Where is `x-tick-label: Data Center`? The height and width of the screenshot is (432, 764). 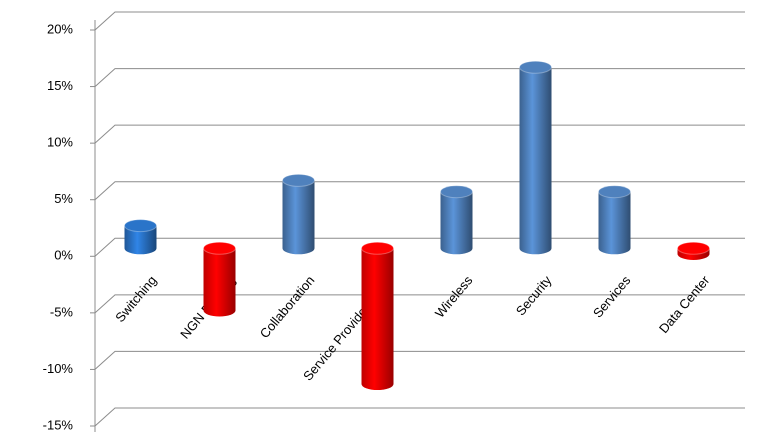 x-tick-label: Data Center is located at coordinates (684, 304).